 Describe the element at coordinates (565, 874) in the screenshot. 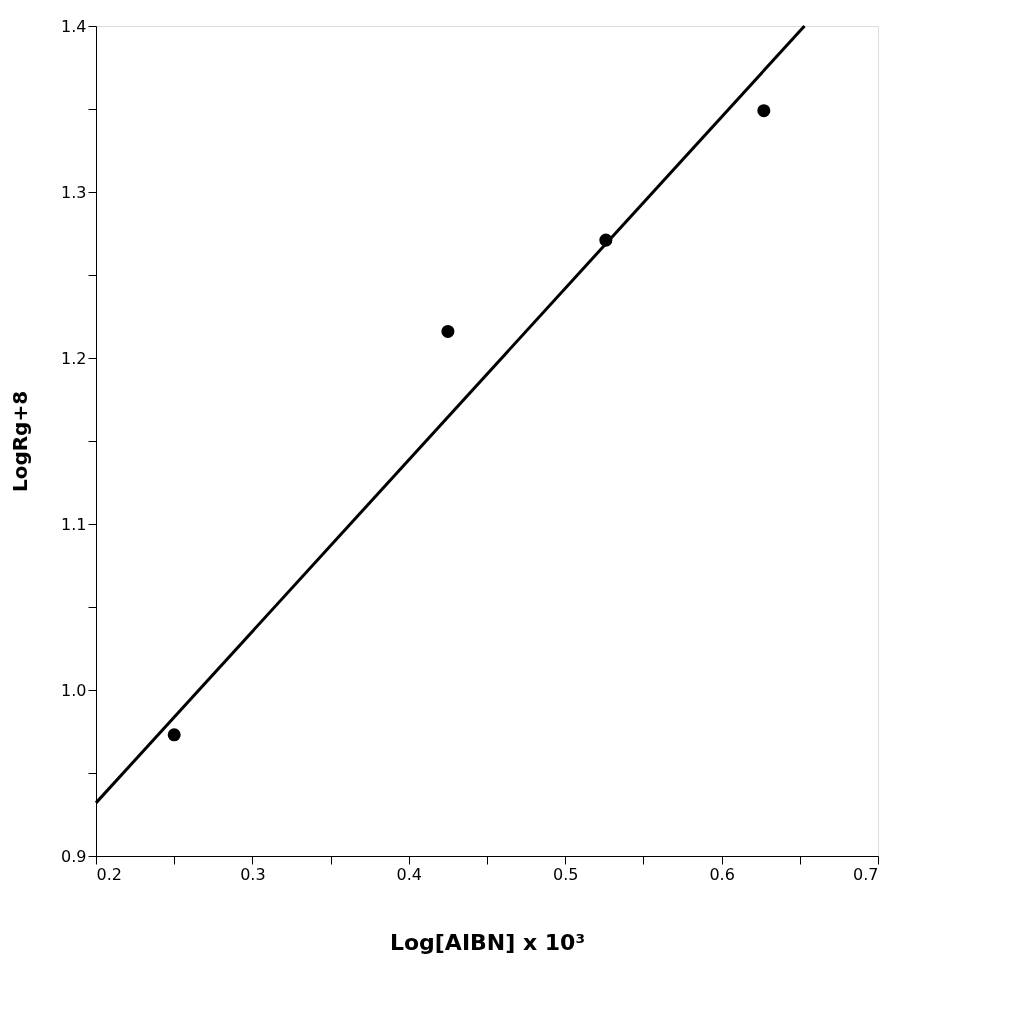

I see `x-tick-label: 0.5` at that location.